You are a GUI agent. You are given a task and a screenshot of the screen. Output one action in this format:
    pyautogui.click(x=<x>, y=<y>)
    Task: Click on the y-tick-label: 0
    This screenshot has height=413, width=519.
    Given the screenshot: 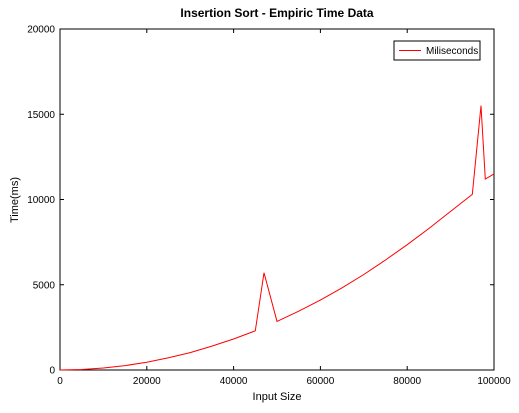 What is the action you would take?
    pyautogui.click(x=52, y=371)
    